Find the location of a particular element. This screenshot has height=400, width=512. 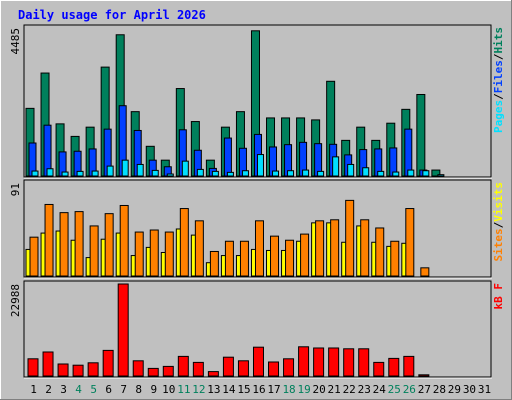

x-tick-day-13: 13 is located at coordinates (213, 389).